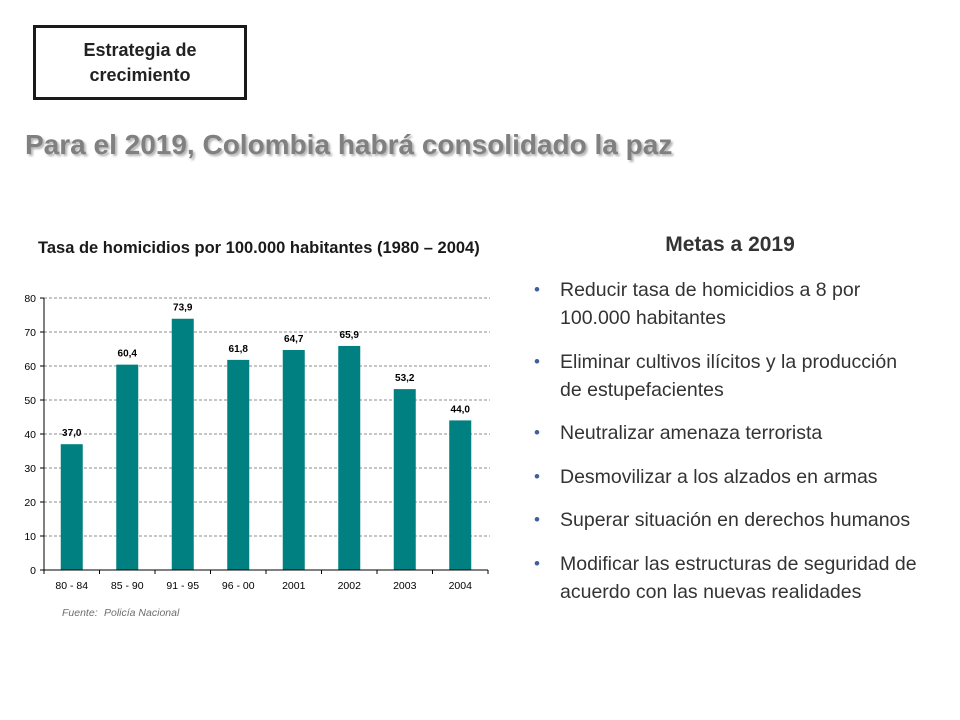  Describe the element at coordinates (710, 290) in the screenshot. I see `goal-text-line: Reducir tasa de homicidios a 8 por` at that location.